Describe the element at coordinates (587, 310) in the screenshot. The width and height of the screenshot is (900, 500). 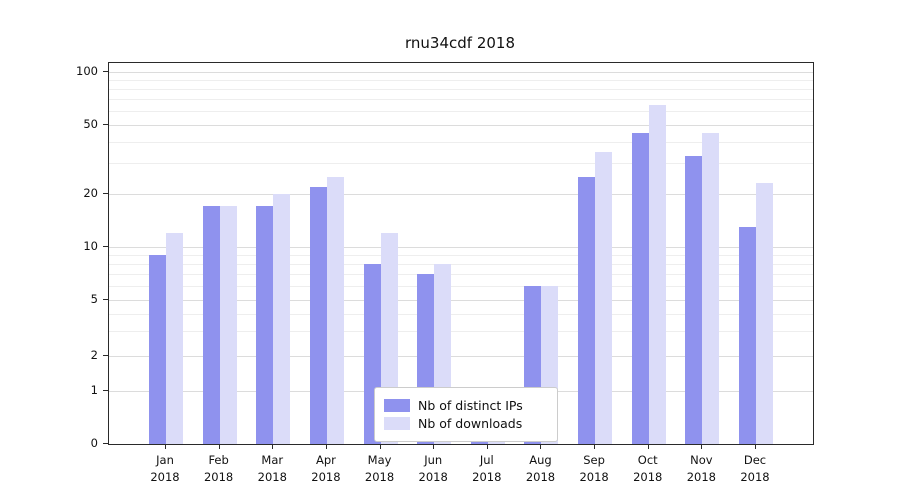
I see `bar-distinct-ips-sep` at that location.